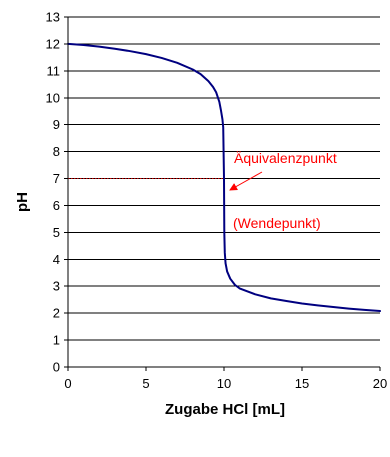 This screenshot has width=390, height=457. What do you see at coordinates (53, 43) in the screenshot?
I see `y-tick-label-12: 12` at bounding box center [53, 43].